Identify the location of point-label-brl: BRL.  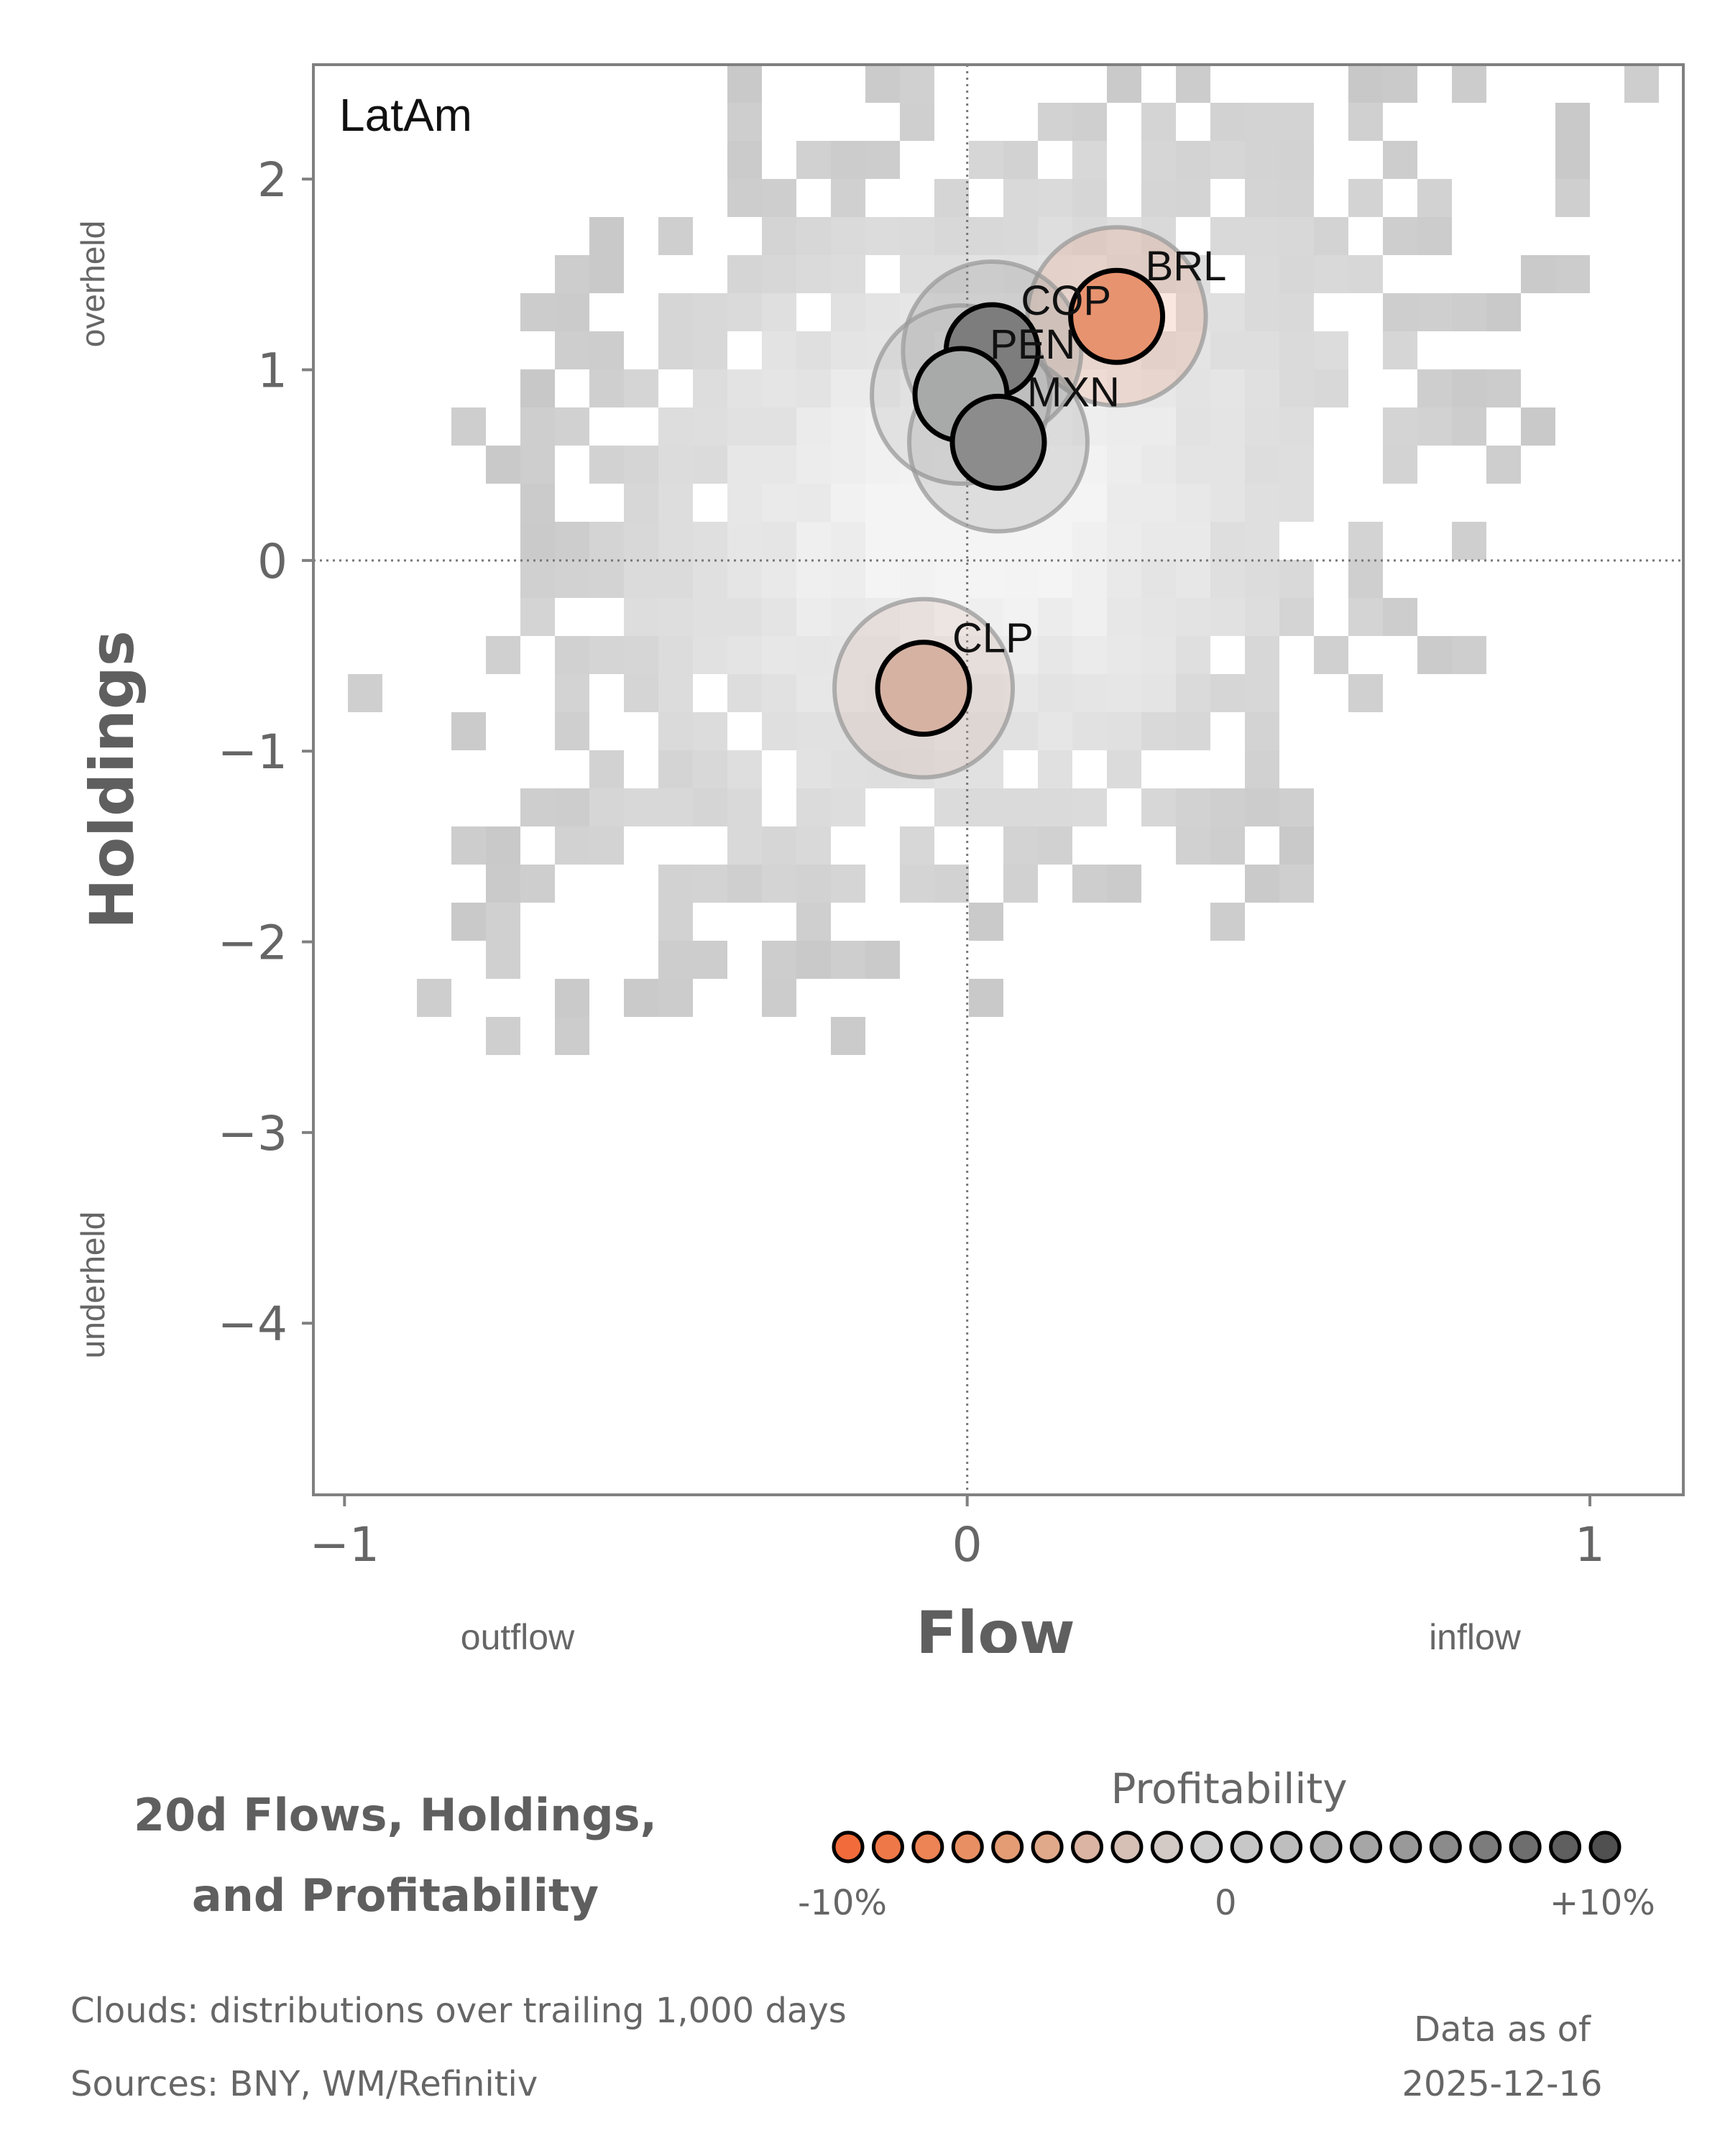
(1186, 266).